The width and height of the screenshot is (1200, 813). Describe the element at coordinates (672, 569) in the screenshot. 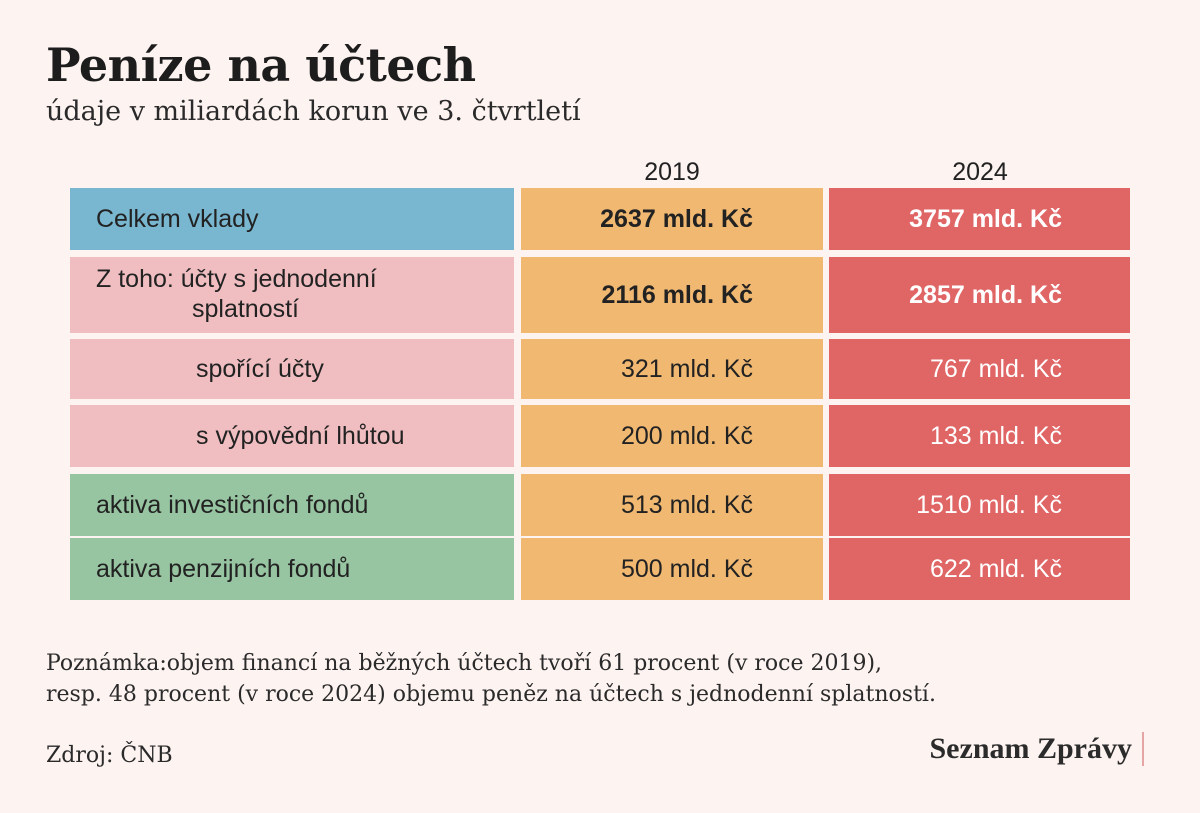

I see `value-2019: 500 mld. Kč` at that location.